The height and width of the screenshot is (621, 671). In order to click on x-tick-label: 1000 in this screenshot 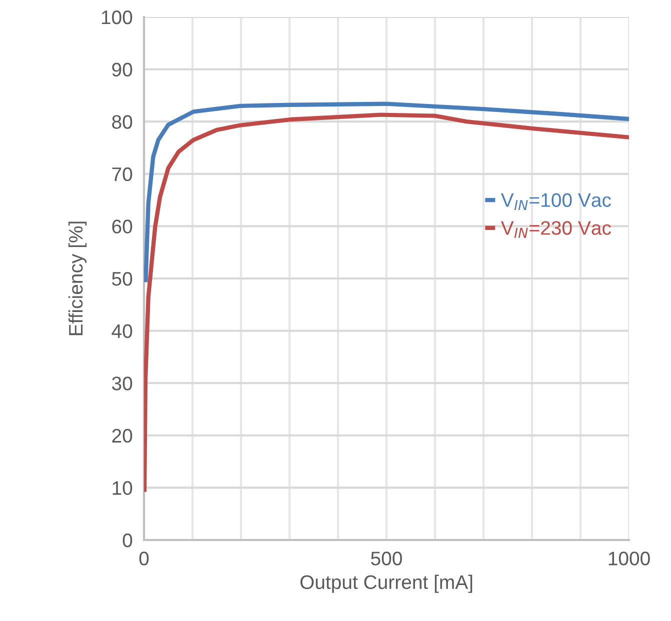, I will do `click(629, 559)`.